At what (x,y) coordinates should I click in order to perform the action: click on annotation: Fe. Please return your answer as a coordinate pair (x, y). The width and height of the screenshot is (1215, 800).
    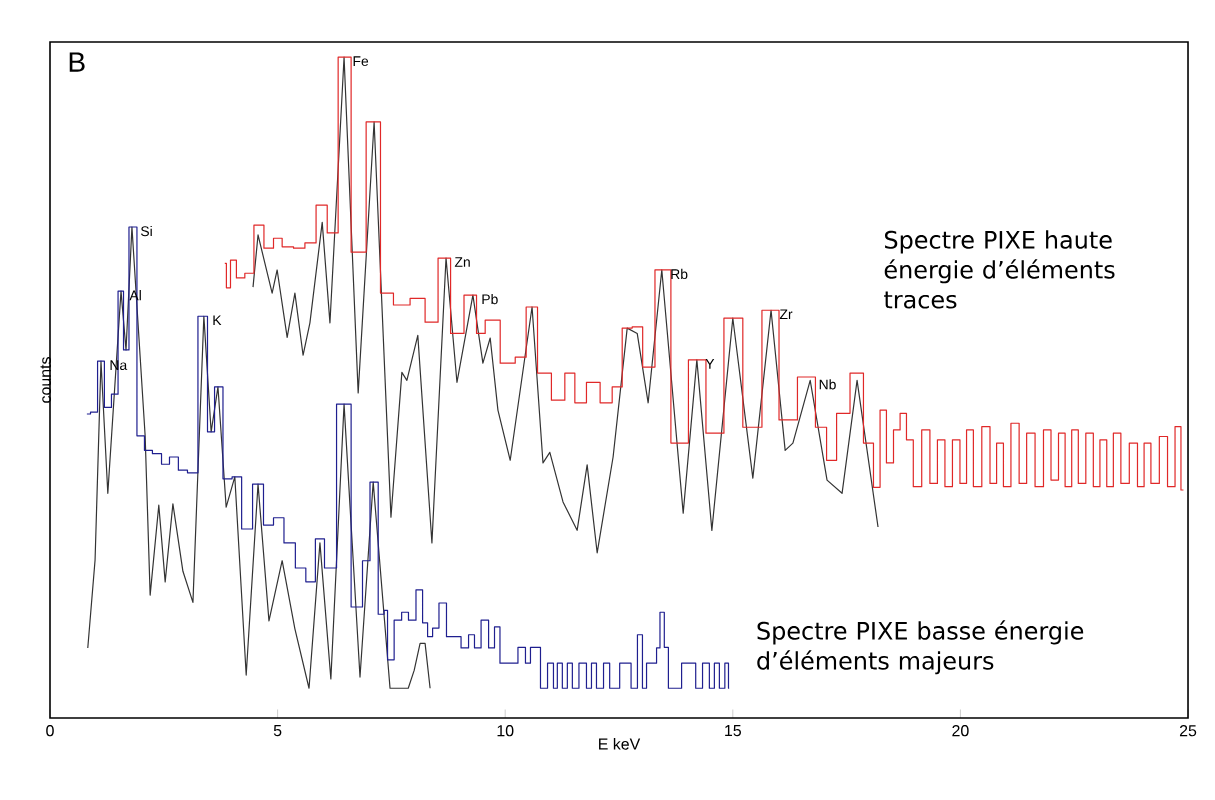
    Looking at the image, I should click on (361, 61).